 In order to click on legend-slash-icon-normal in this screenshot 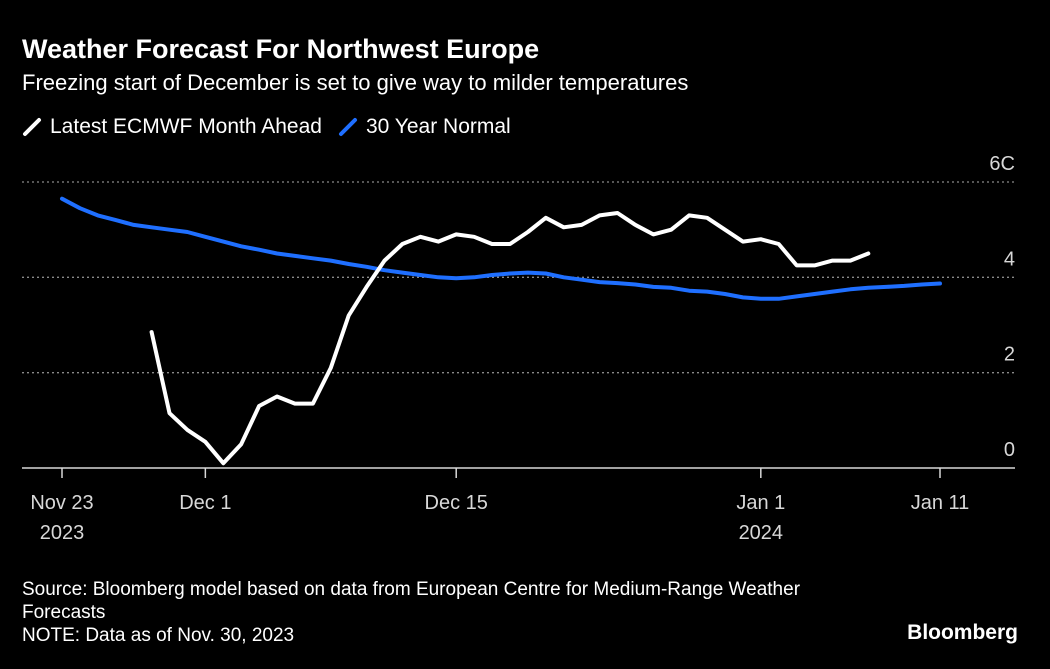, I will do `click(347, 127)`.